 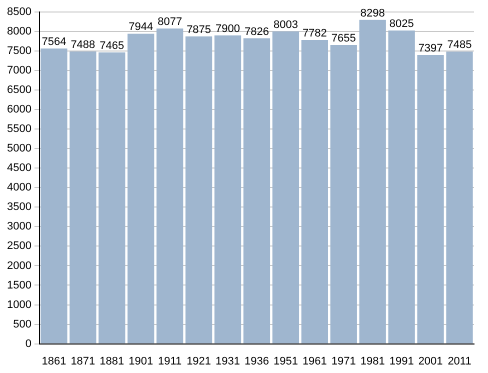 What do you see at coordinates (228, 361) in the screenshot?
I see `x-tick-label: 1931` at bounding box center [228, 361].